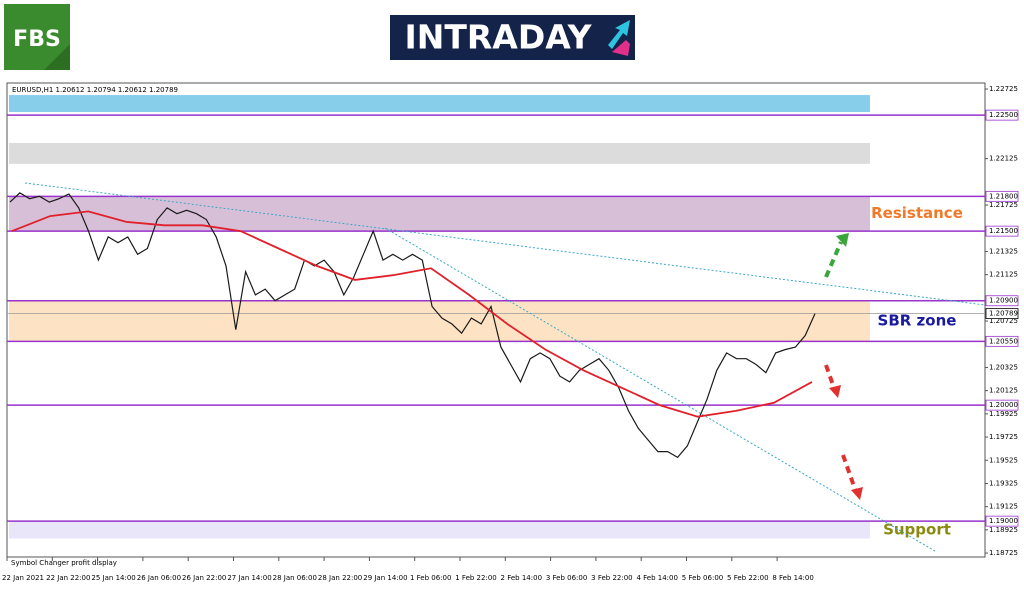  Describe the element at coordinates (340, 578) in the screenshot. I see `x-tick-label: 28 Jan 22:00` at that location.